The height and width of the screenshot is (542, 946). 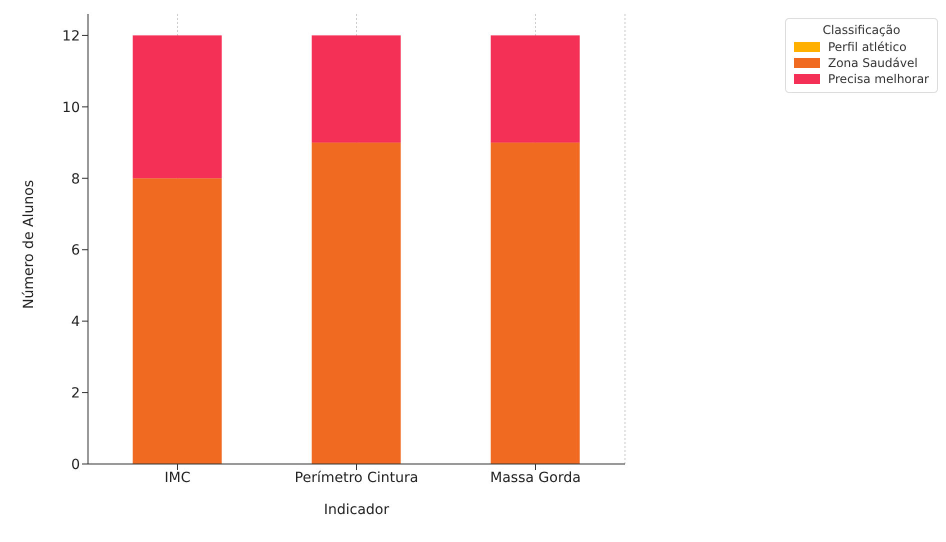 I want to click on y-tick-label: 6, so click(x=75, y=250).